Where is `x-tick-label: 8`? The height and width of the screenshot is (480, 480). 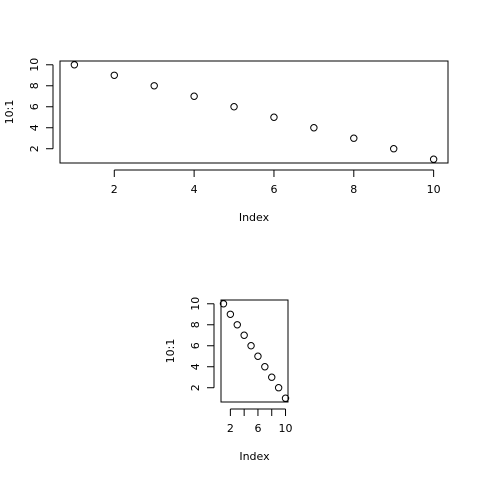
x-tick-label: 8 is located at coordinates (353, 189).